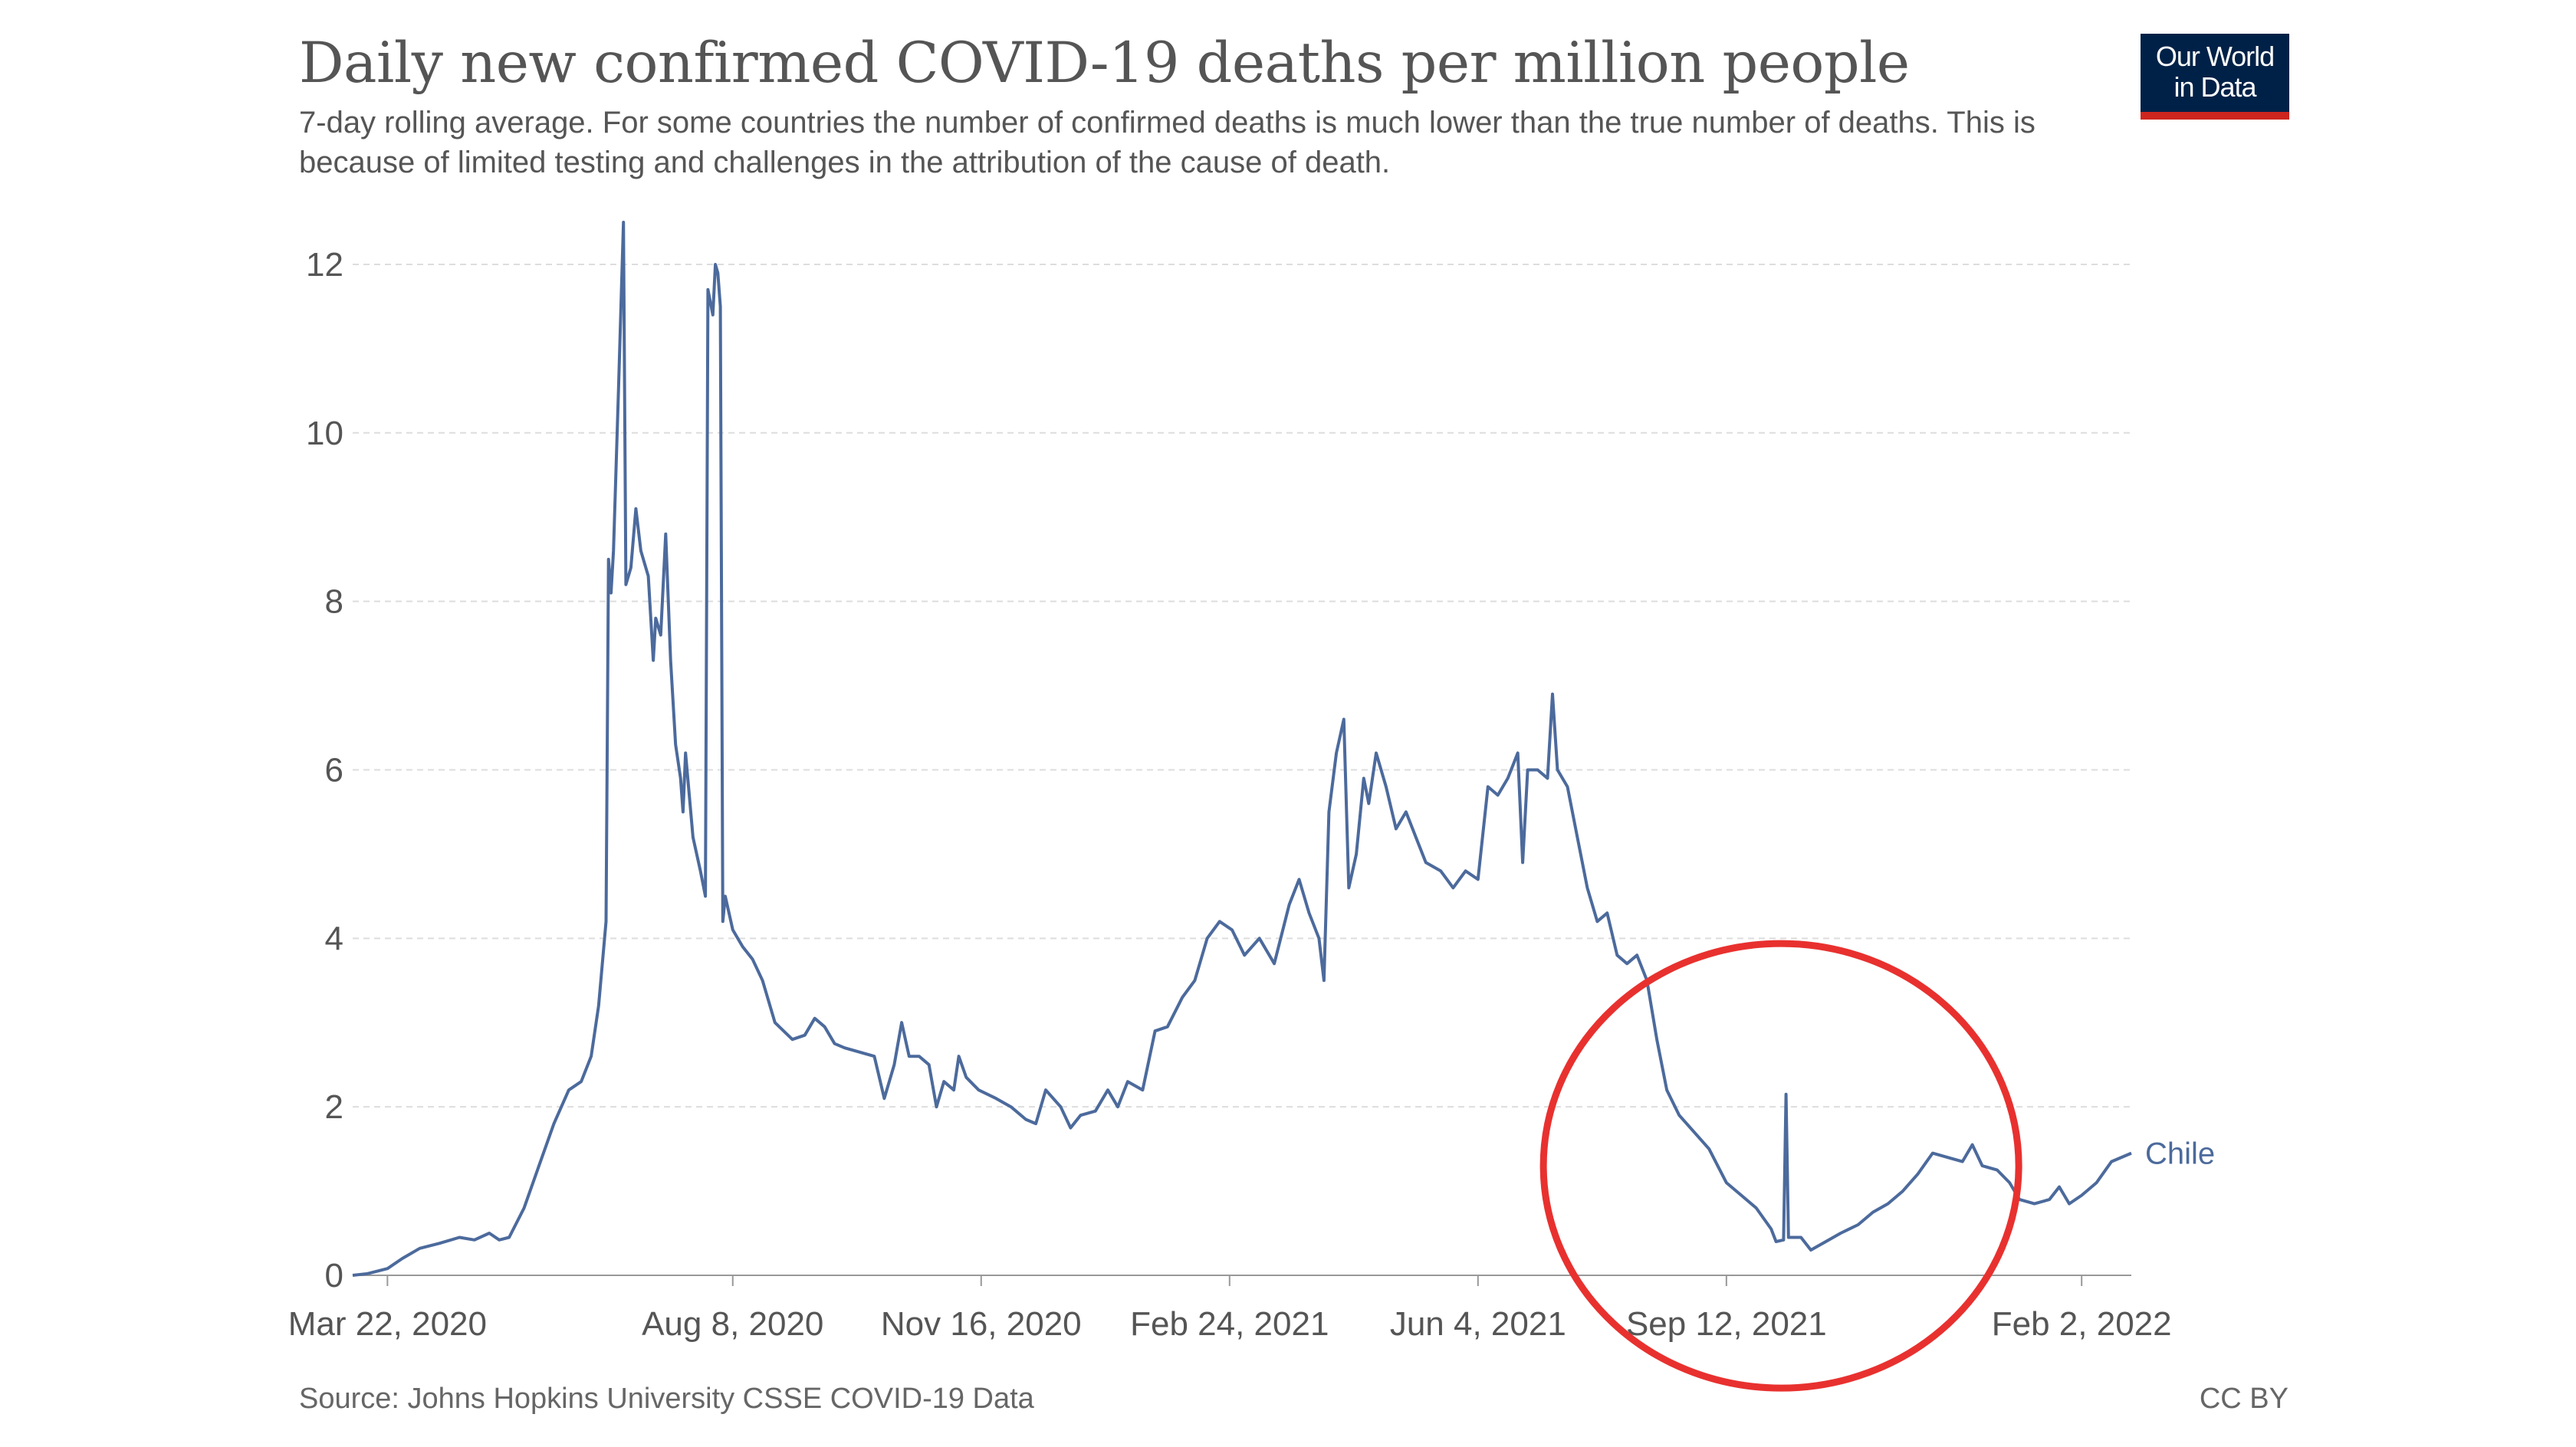 This screenshot has height=1447, width=2576. I want to click on logo-line-2: in Data, so click(2215, 87).